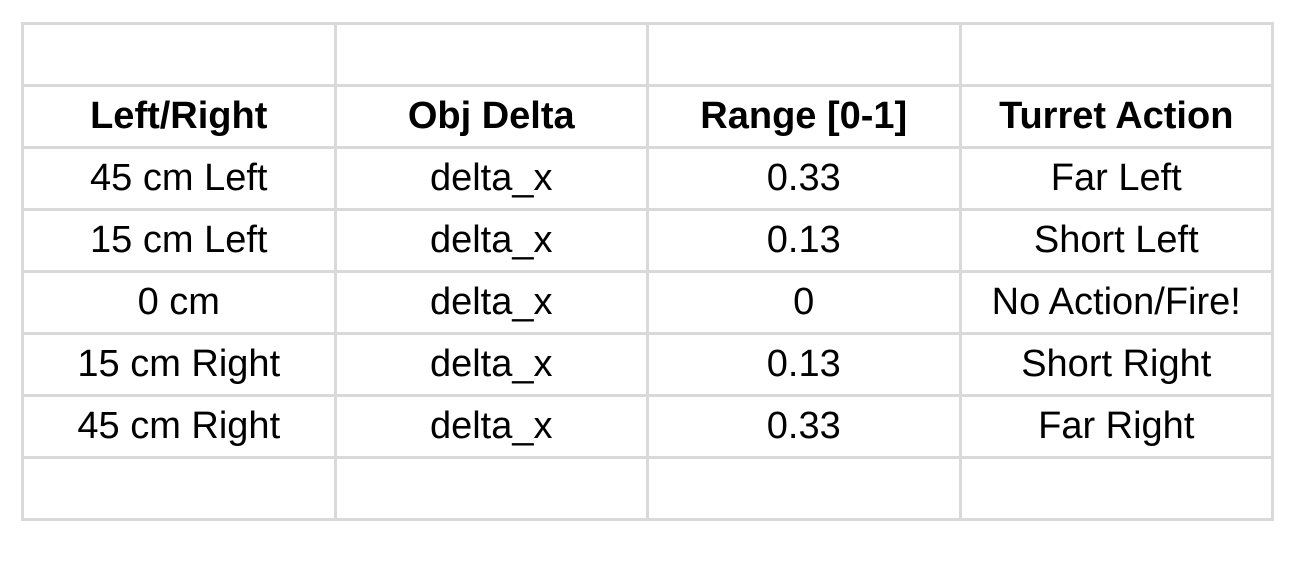 Image resolution: width=1294 pixels, height=568 pixels. What do you see at coordinates (179, 426) in the screenshot?
I see `table-cell: 45 cm Right` at bounding box center [179, 426].